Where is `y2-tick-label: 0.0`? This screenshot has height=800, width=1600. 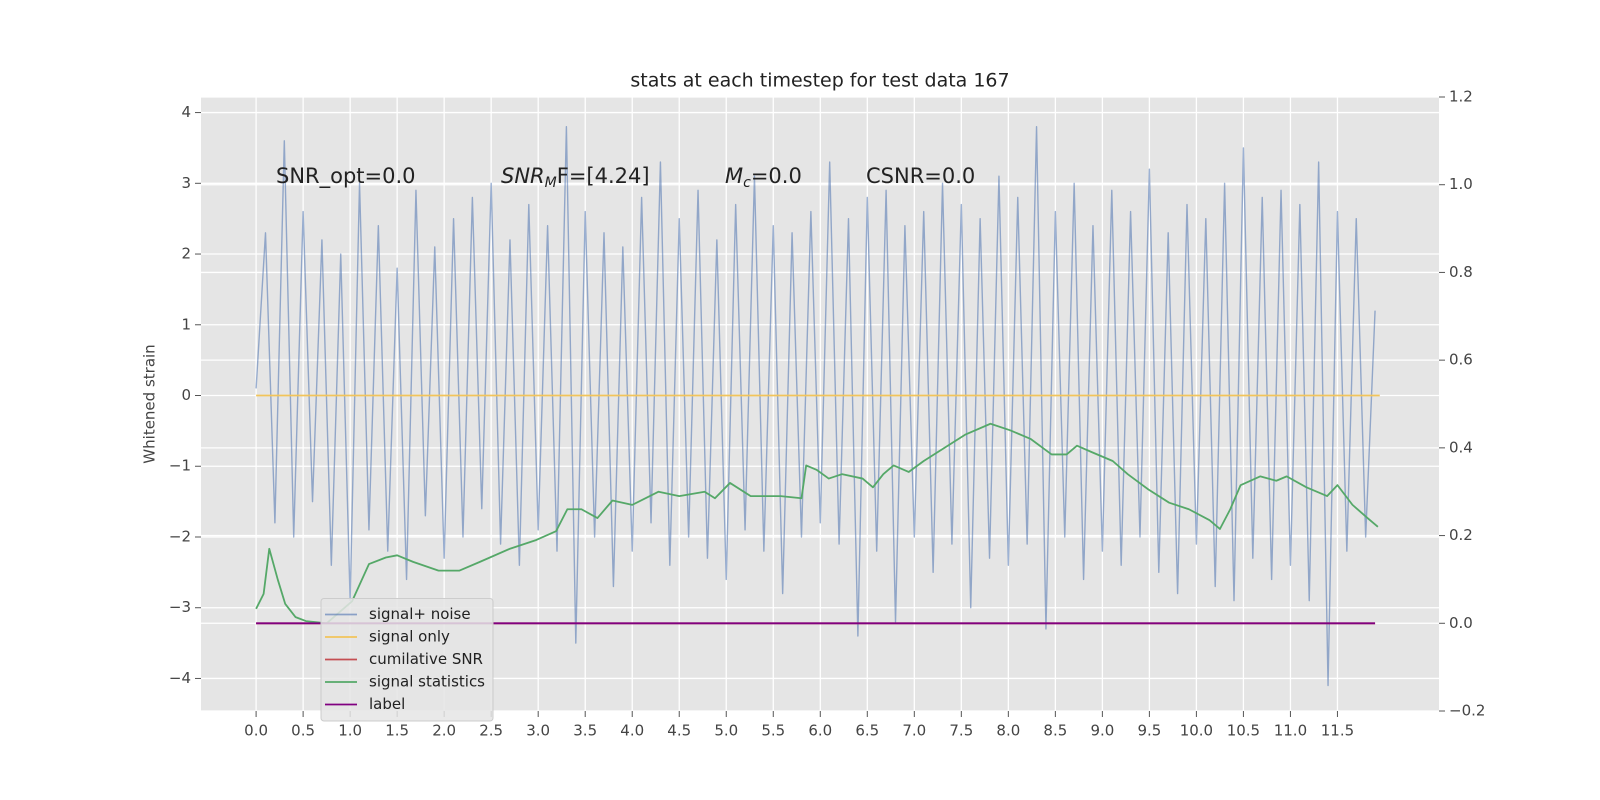
y2-tick-label: 0.0 is located at coordinates (1461, 623).